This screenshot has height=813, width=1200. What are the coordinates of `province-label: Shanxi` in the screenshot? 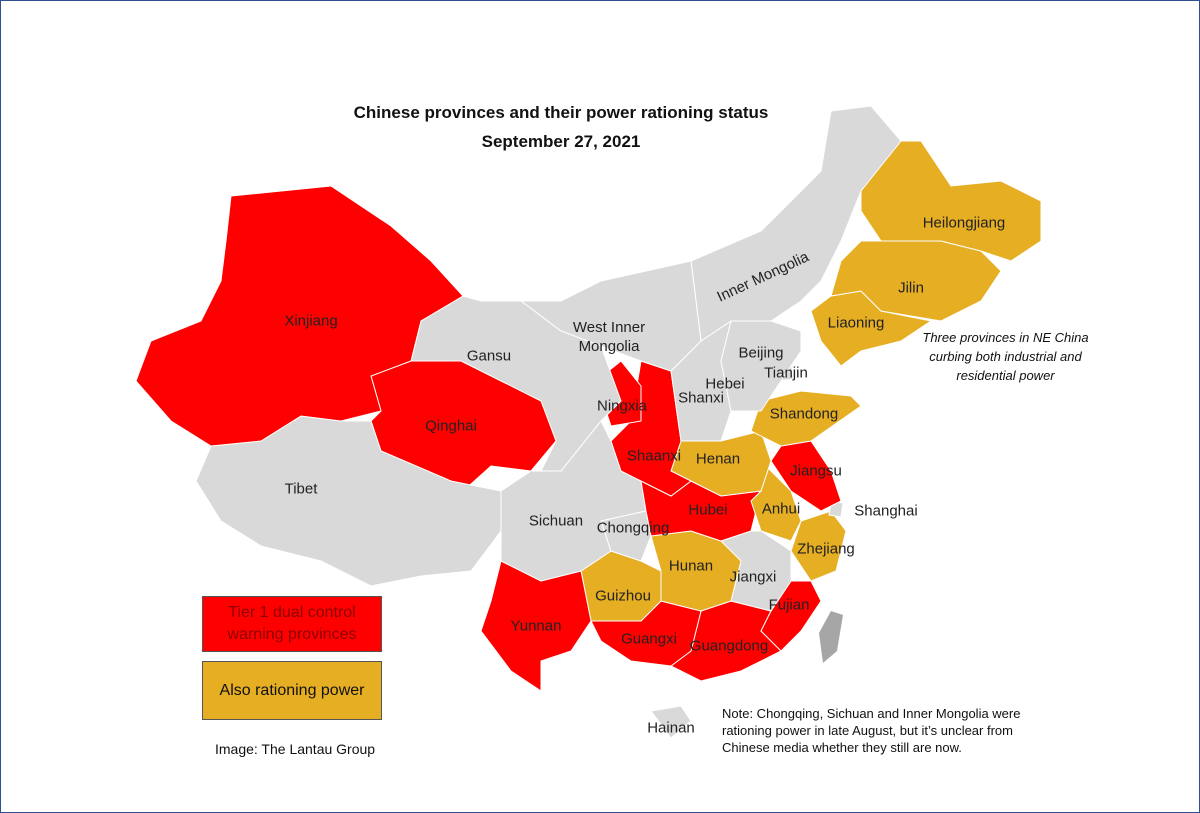 It's located at (701, 398).